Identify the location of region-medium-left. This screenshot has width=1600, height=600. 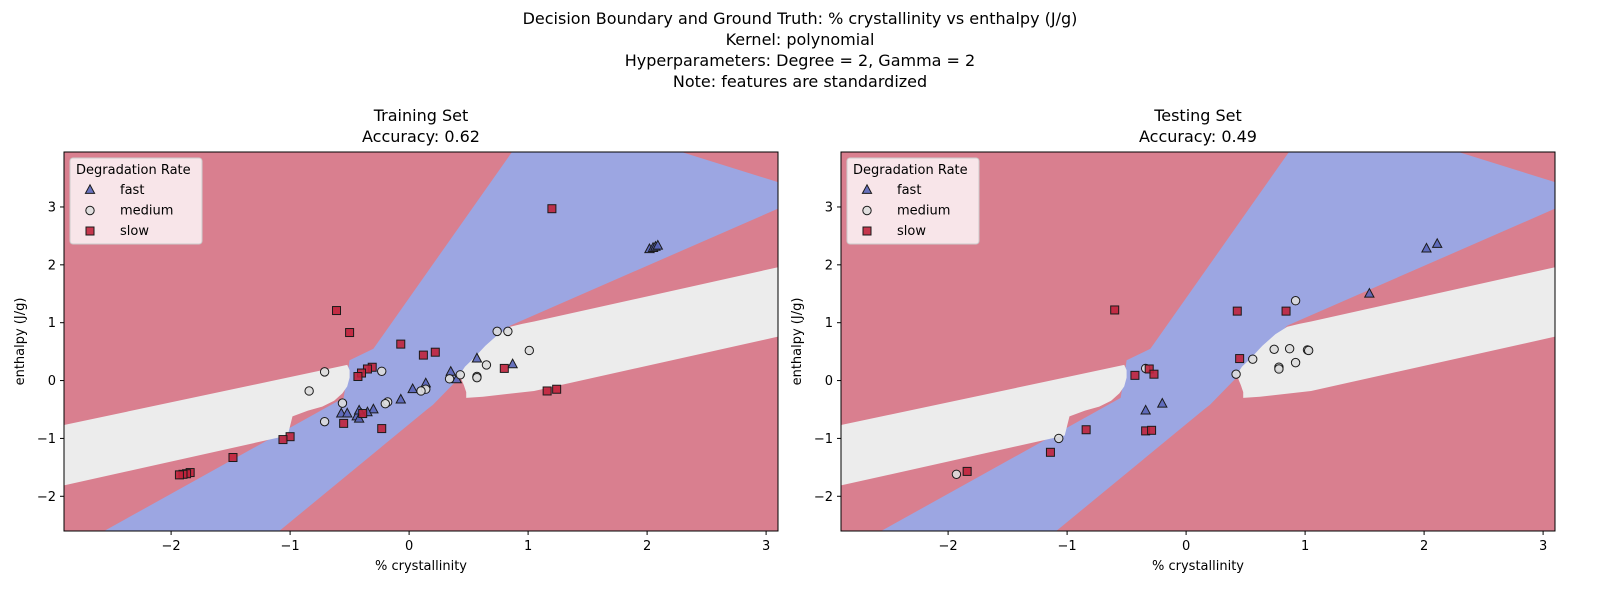
(207, 425).